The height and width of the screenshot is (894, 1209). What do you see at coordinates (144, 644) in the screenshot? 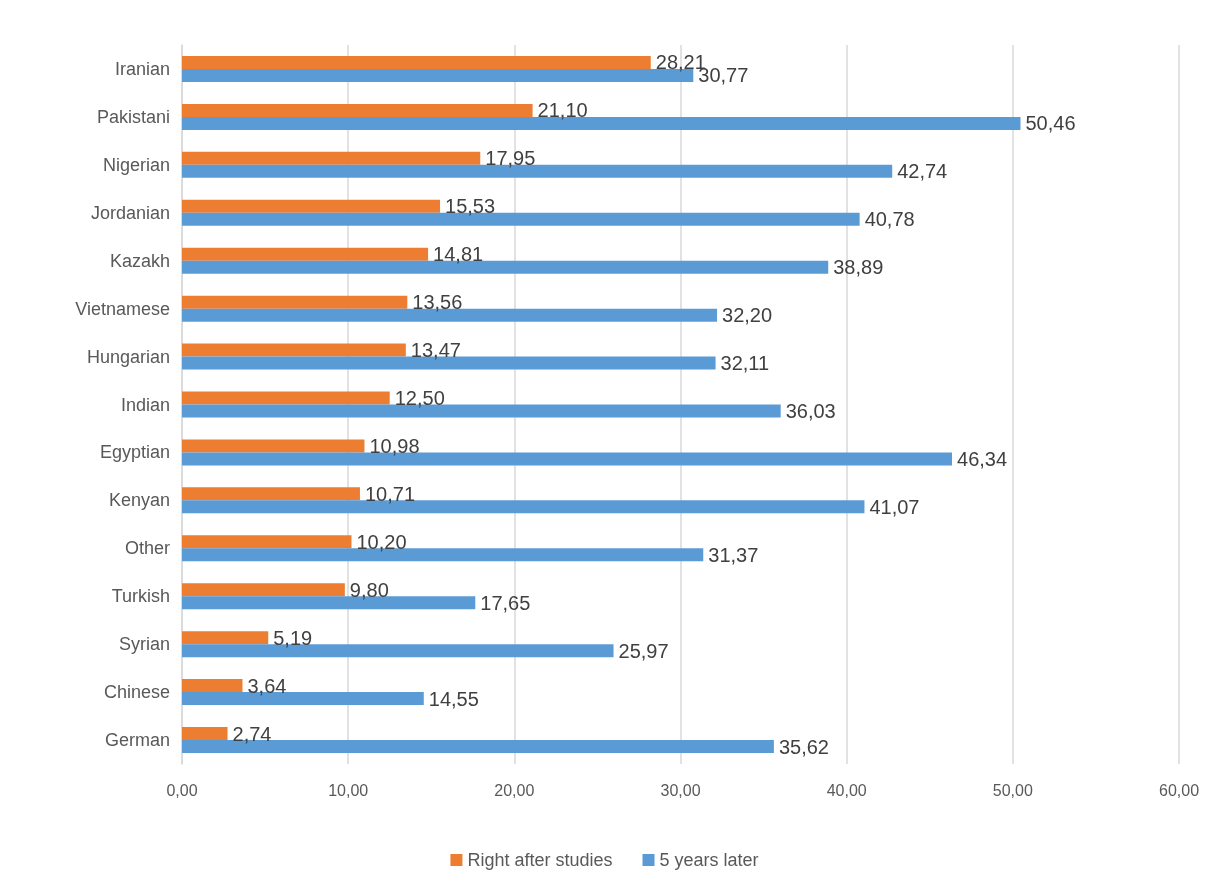
I see `y-tick-label: Syrian` at bounding box center [144, 644].